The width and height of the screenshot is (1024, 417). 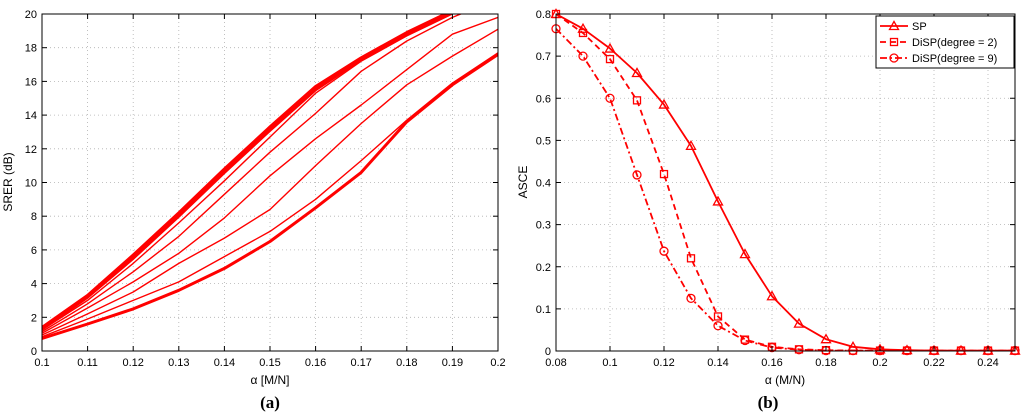 I want to click on panel-b-legend: SP DiSP(degree = 2) DiSP(degree = 9), so click(x=945, y=42).